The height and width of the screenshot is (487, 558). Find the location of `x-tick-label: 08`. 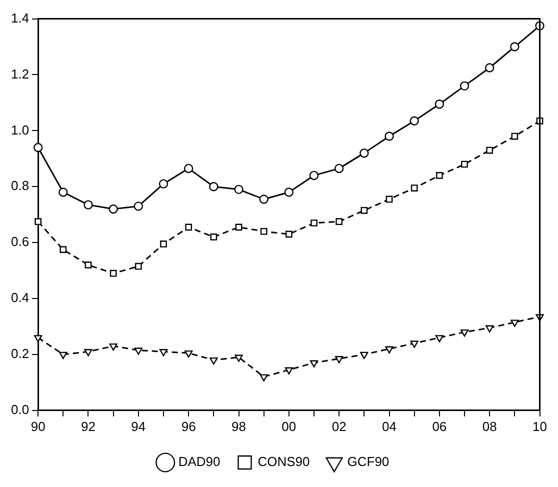

x-tick-label: 08 is located at coordinates (489, 426).